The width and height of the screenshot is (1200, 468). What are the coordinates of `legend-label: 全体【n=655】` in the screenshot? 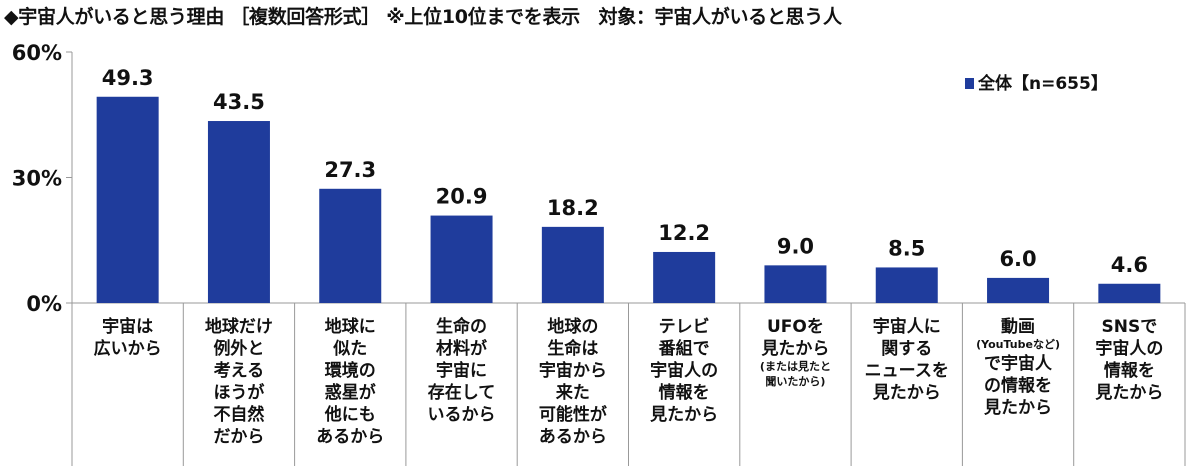 It's located at (1042, 83).